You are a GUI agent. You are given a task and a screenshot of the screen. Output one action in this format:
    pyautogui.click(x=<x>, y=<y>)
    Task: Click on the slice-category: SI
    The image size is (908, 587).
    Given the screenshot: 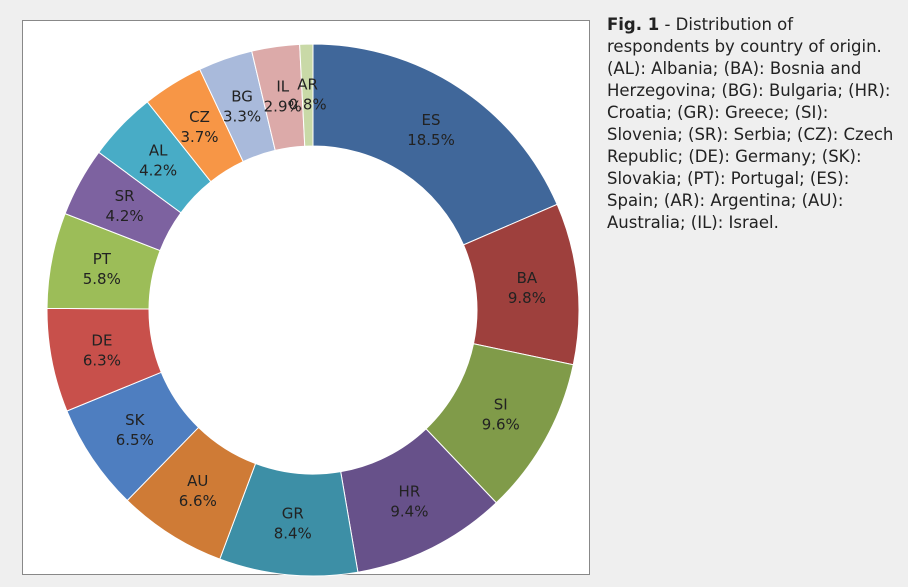 What is the action you would take?
    pyautogui.click(x=501, y=404)
    